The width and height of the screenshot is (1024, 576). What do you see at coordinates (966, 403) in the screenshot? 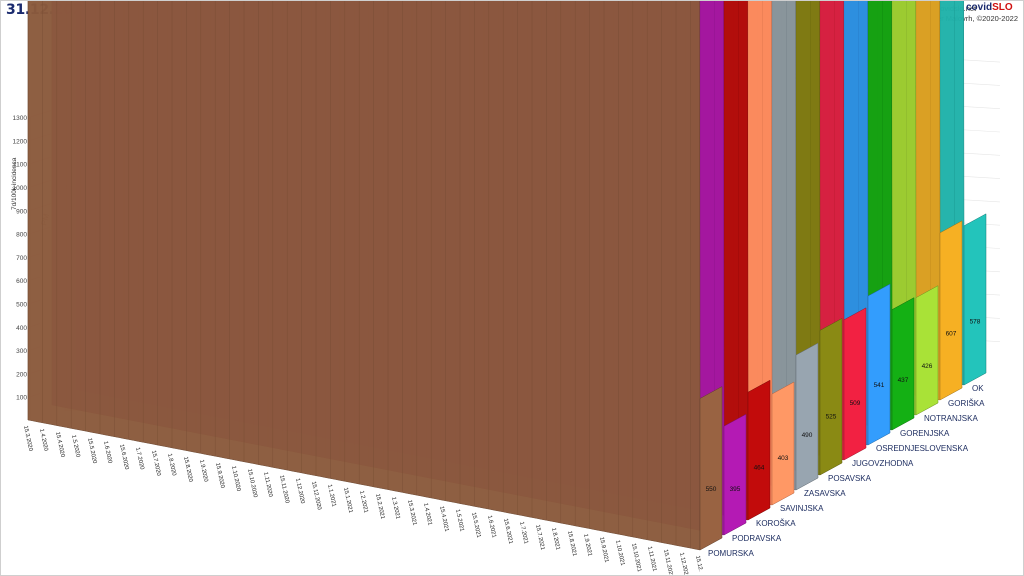
I see `series-name-label: GORIŠKA` at bounding box center [966, 403].